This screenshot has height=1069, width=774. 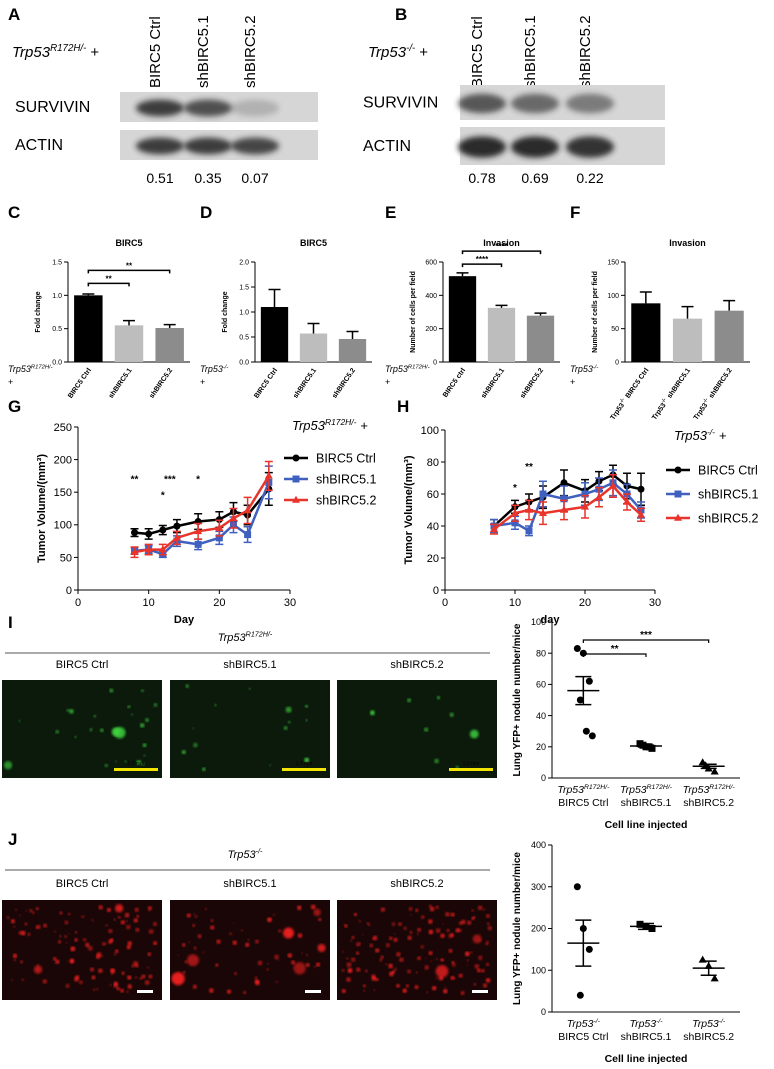 I want to click on genotype: Trp53-/-, so click(x=584, y=1024).